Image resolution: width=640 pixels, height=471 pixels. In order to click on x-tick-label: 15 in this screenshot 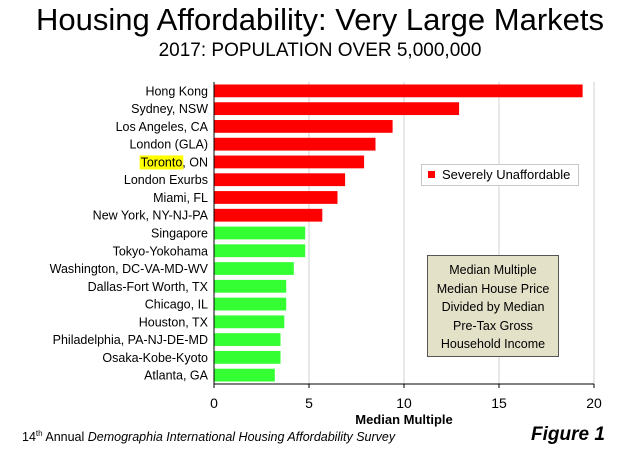, I will do `click(499, 403)`.